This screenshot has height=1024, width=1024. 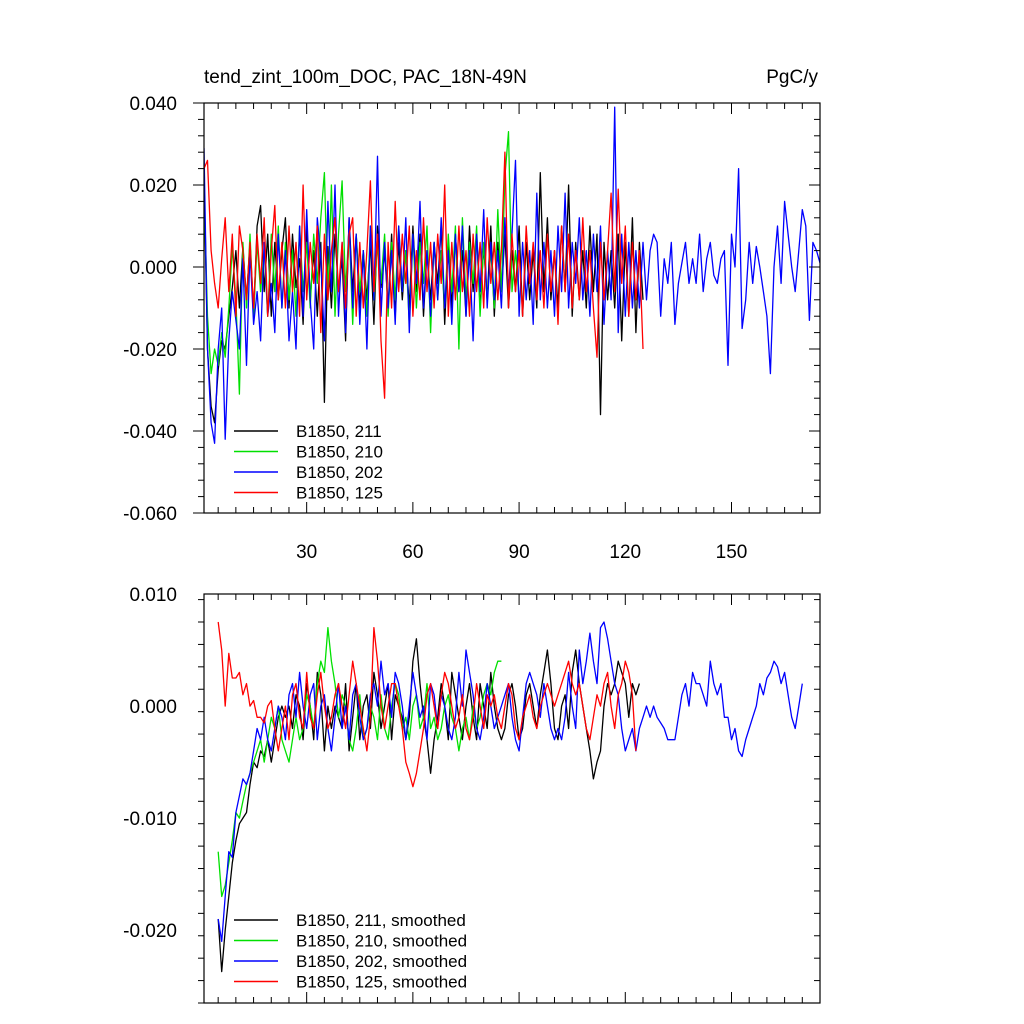 What do you see at coordinates (339, 472) in the screenshot?
I see `legend-label: B1850, 202` at bounding box center [339, 472].